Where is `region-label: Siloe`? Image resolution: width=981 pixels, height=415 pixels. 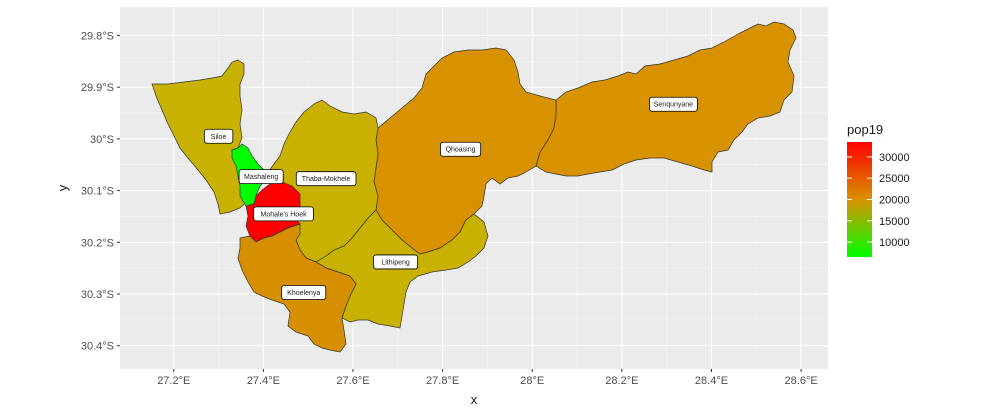
region-label: Siloe is located at coordinates (218, 136).